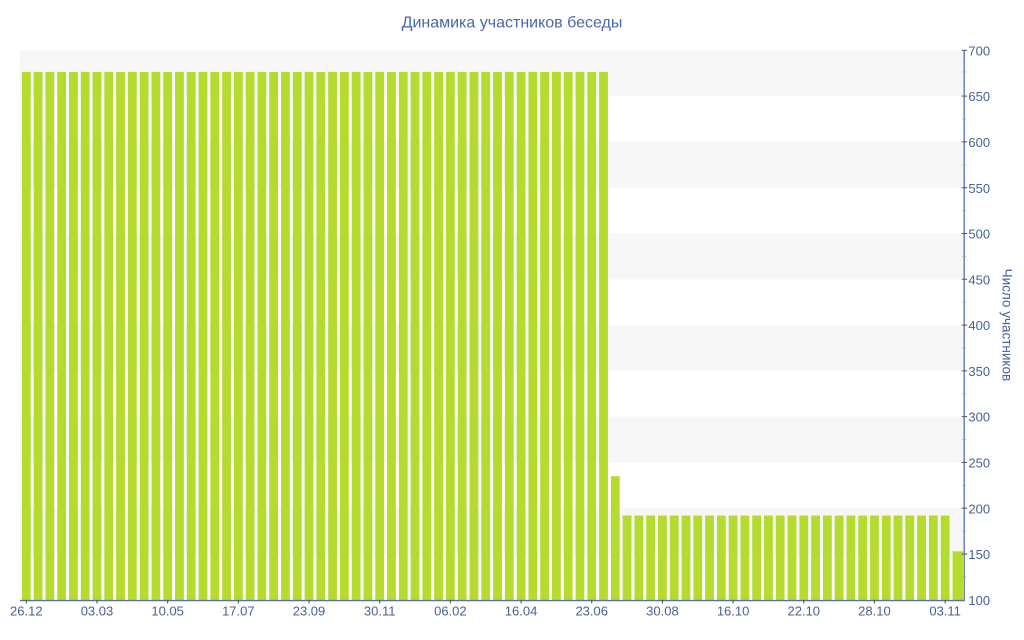 This screenshot has width=1024, height=640. Describe the element at coordinates (26, 611) in the screenshot. I see `svg-text: 26.12` at that location.